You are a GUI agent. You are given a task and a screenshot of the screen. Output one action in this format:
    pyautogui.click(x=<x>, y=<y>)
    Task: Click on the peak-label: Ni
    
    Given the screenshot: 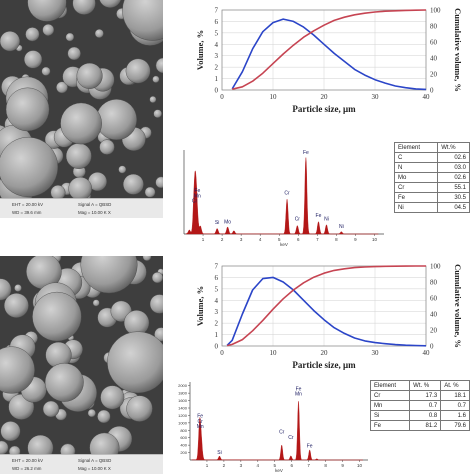 What is the action you would take?
    pyautogui.click(x=341, y=227)
    